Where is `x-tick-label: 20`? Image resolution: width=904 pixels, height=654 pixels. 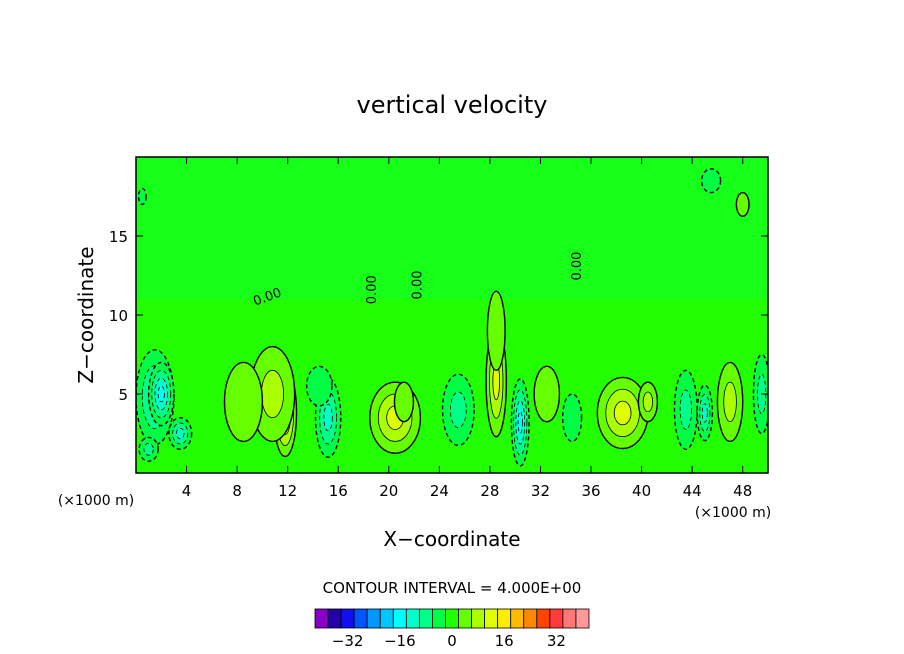 x-tick-label: 20 is located at coordinates (388, 491).